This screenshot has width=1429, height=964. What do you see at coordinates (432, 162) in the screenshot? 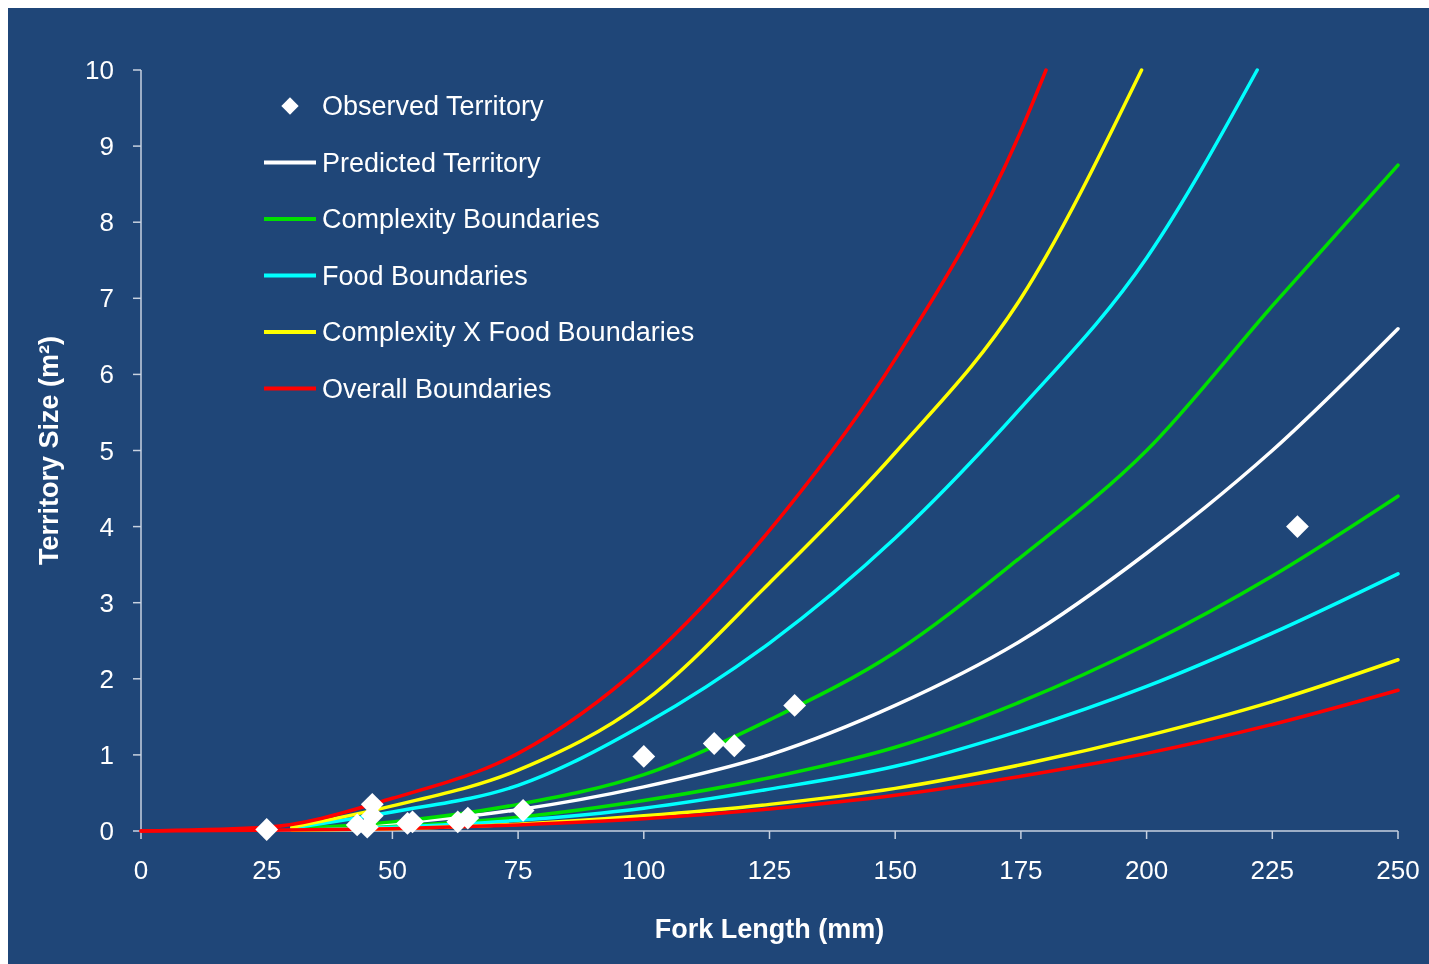
I see `legend-label: Predicted Territory` at bounding box center [432, 162].